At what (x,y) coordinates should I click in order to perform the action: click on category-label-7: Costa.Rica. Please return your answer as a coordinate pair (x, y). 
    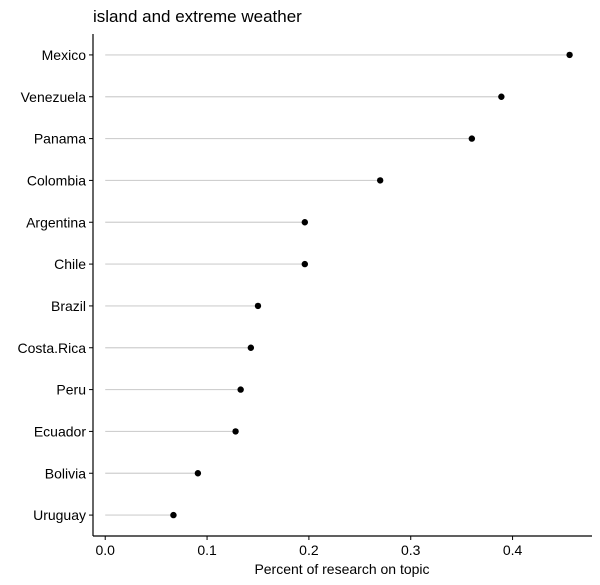
    Looking at the image, I should click on (52, 348).